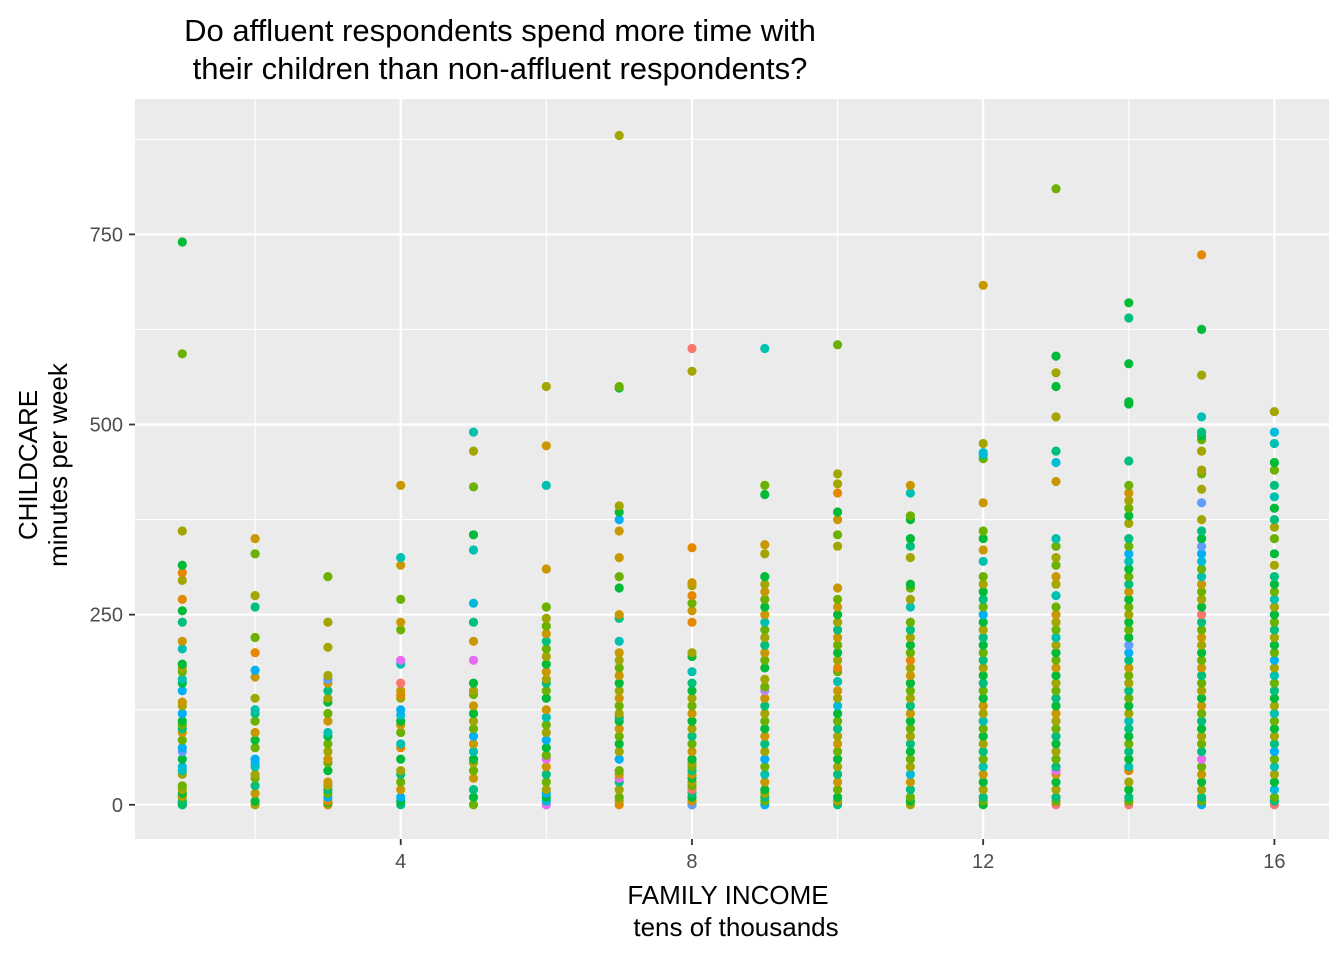 The width and height of the screenshot is (1344, 965). I want to click on y-tick-label: 750, so click(106, 235).